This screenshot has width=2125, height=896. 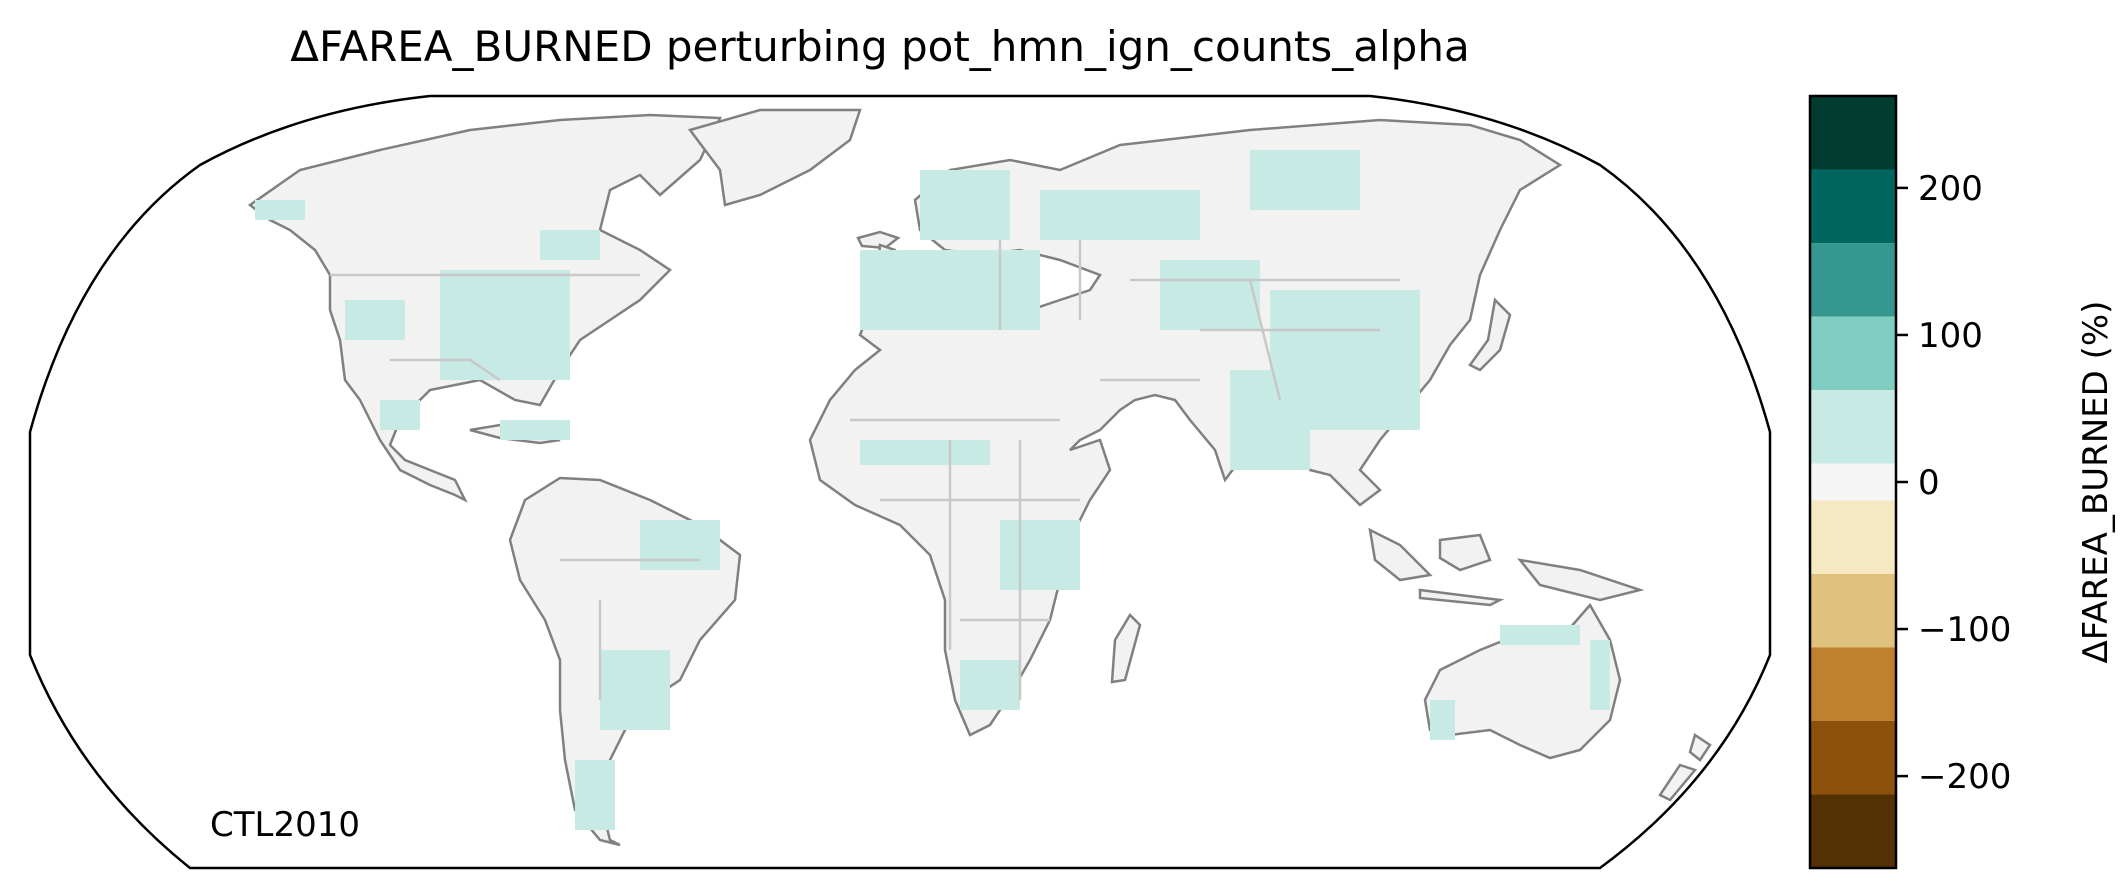 What do you see at coordinates (400, 415) in the screenshot?
I see `patch-mexico` at bounding box center [400, 415].